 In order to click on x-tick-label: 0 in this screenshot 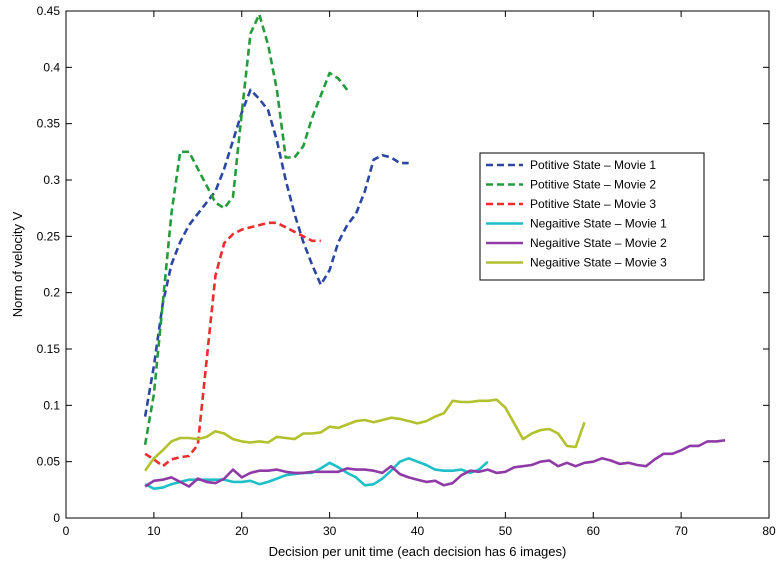, I will do `click(66, 531)`.